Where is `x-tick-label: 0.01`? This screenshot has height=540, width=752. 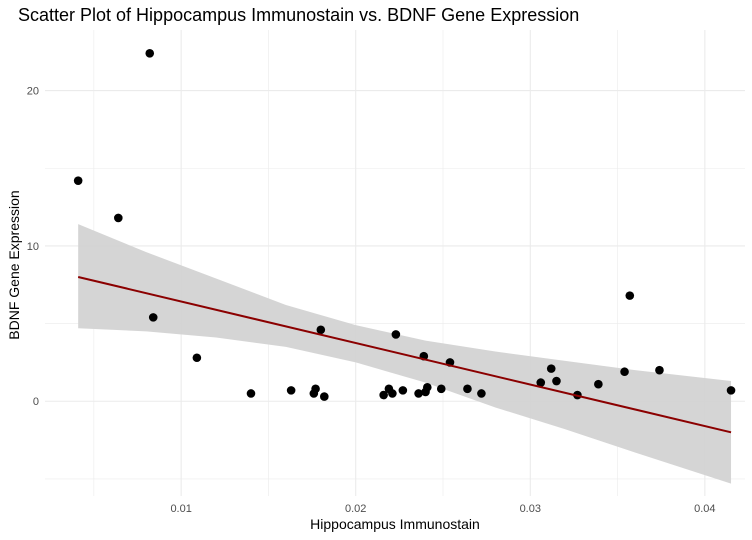
x-tick-label: 0.01 is located at coordinates (180, 509).